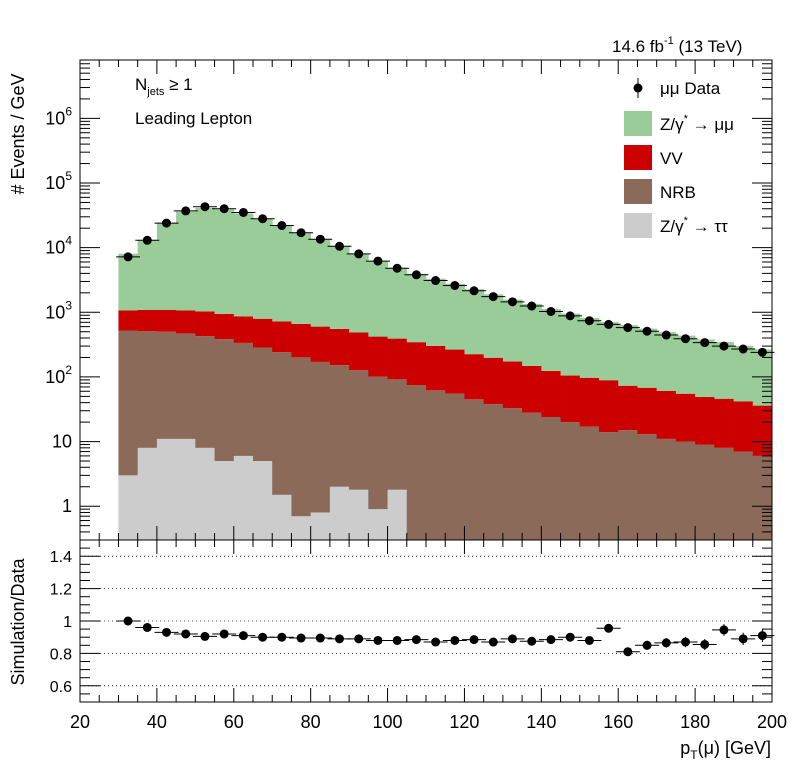  I want to click on ytick-label-top-6: 10⁶, so click(58, 116).